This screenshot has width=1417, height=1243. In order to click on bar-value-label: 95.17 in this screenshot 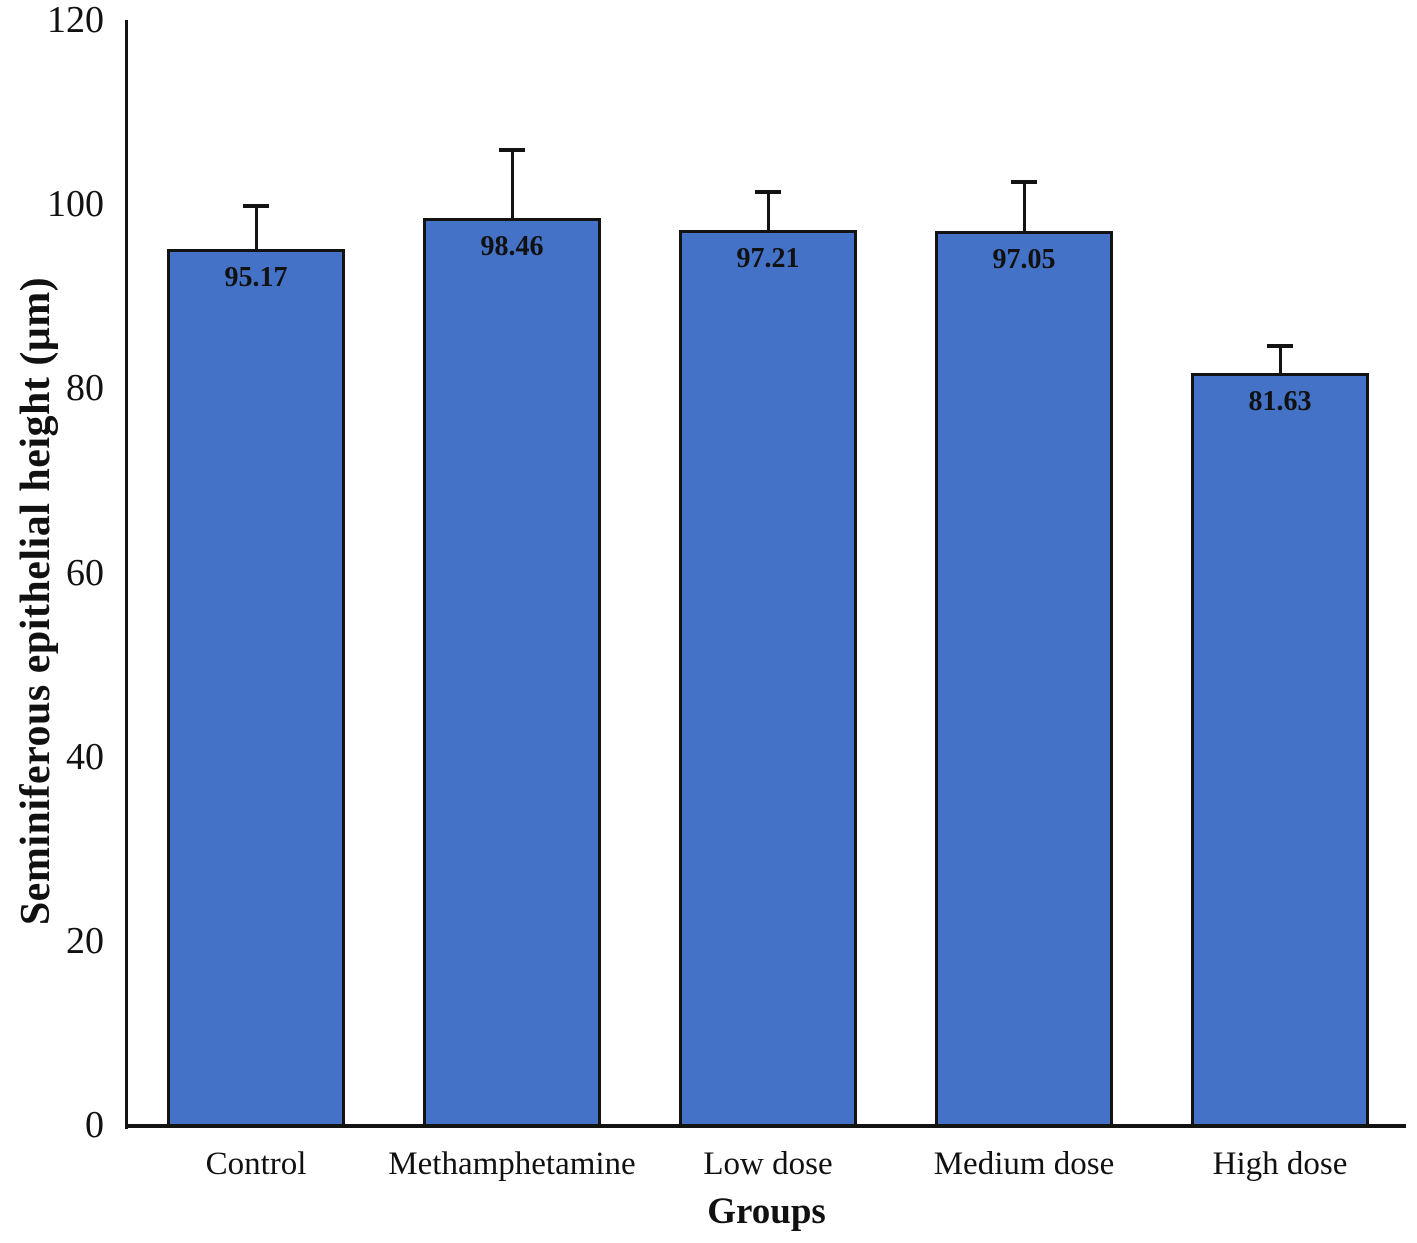, I will do `click(256, 277)`.